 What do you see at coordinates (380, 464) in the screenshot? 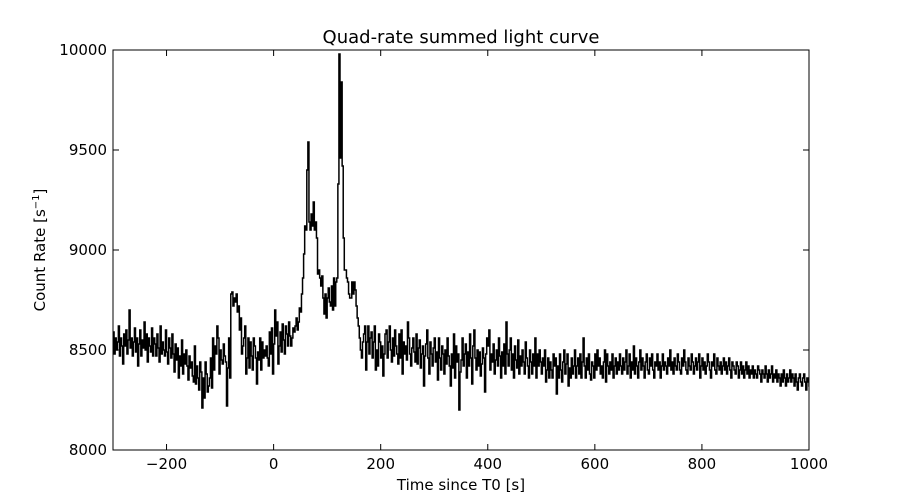
I see `x-tick-label: 200` at bounding box center [380, 464].